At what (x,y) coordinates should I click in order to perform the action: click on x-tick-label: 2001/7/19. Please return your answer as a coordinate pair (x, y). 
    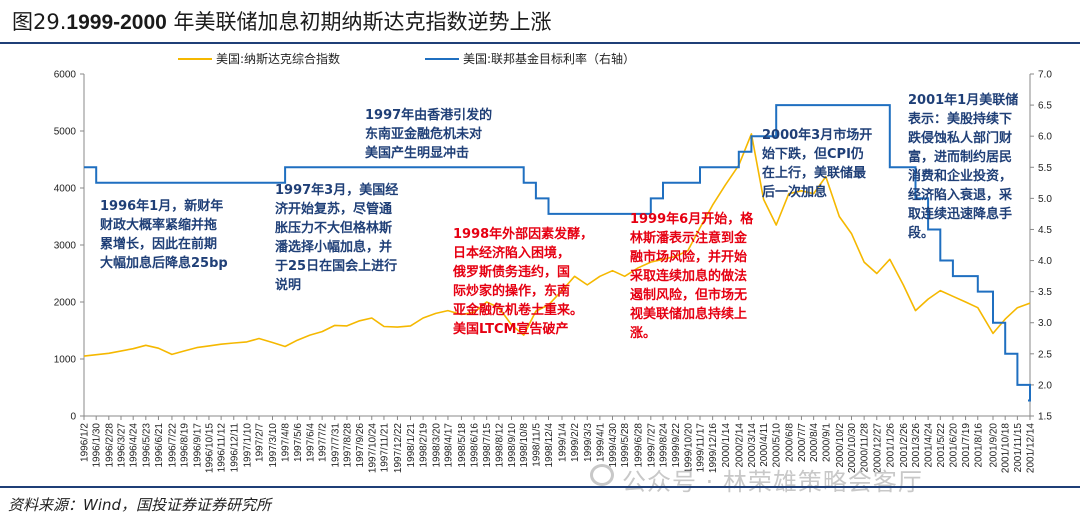
    Looking at the image, I should click on (966, 445).